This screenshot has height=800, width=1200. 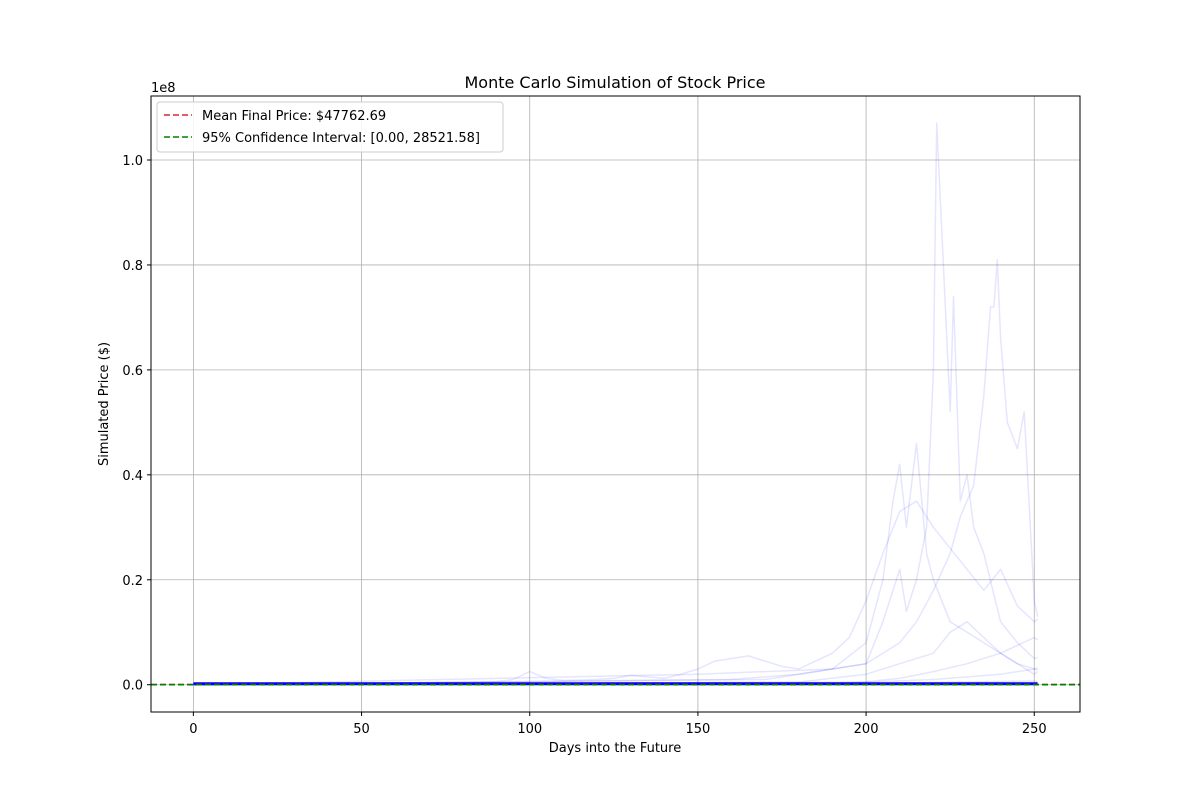 What do you see at coordinates (136, 424) in the screenshot?
I see `y-axis-ticks: 0.0 0.2 0.4 0.6 0.8 1.0` at bounding box center [136, 424].